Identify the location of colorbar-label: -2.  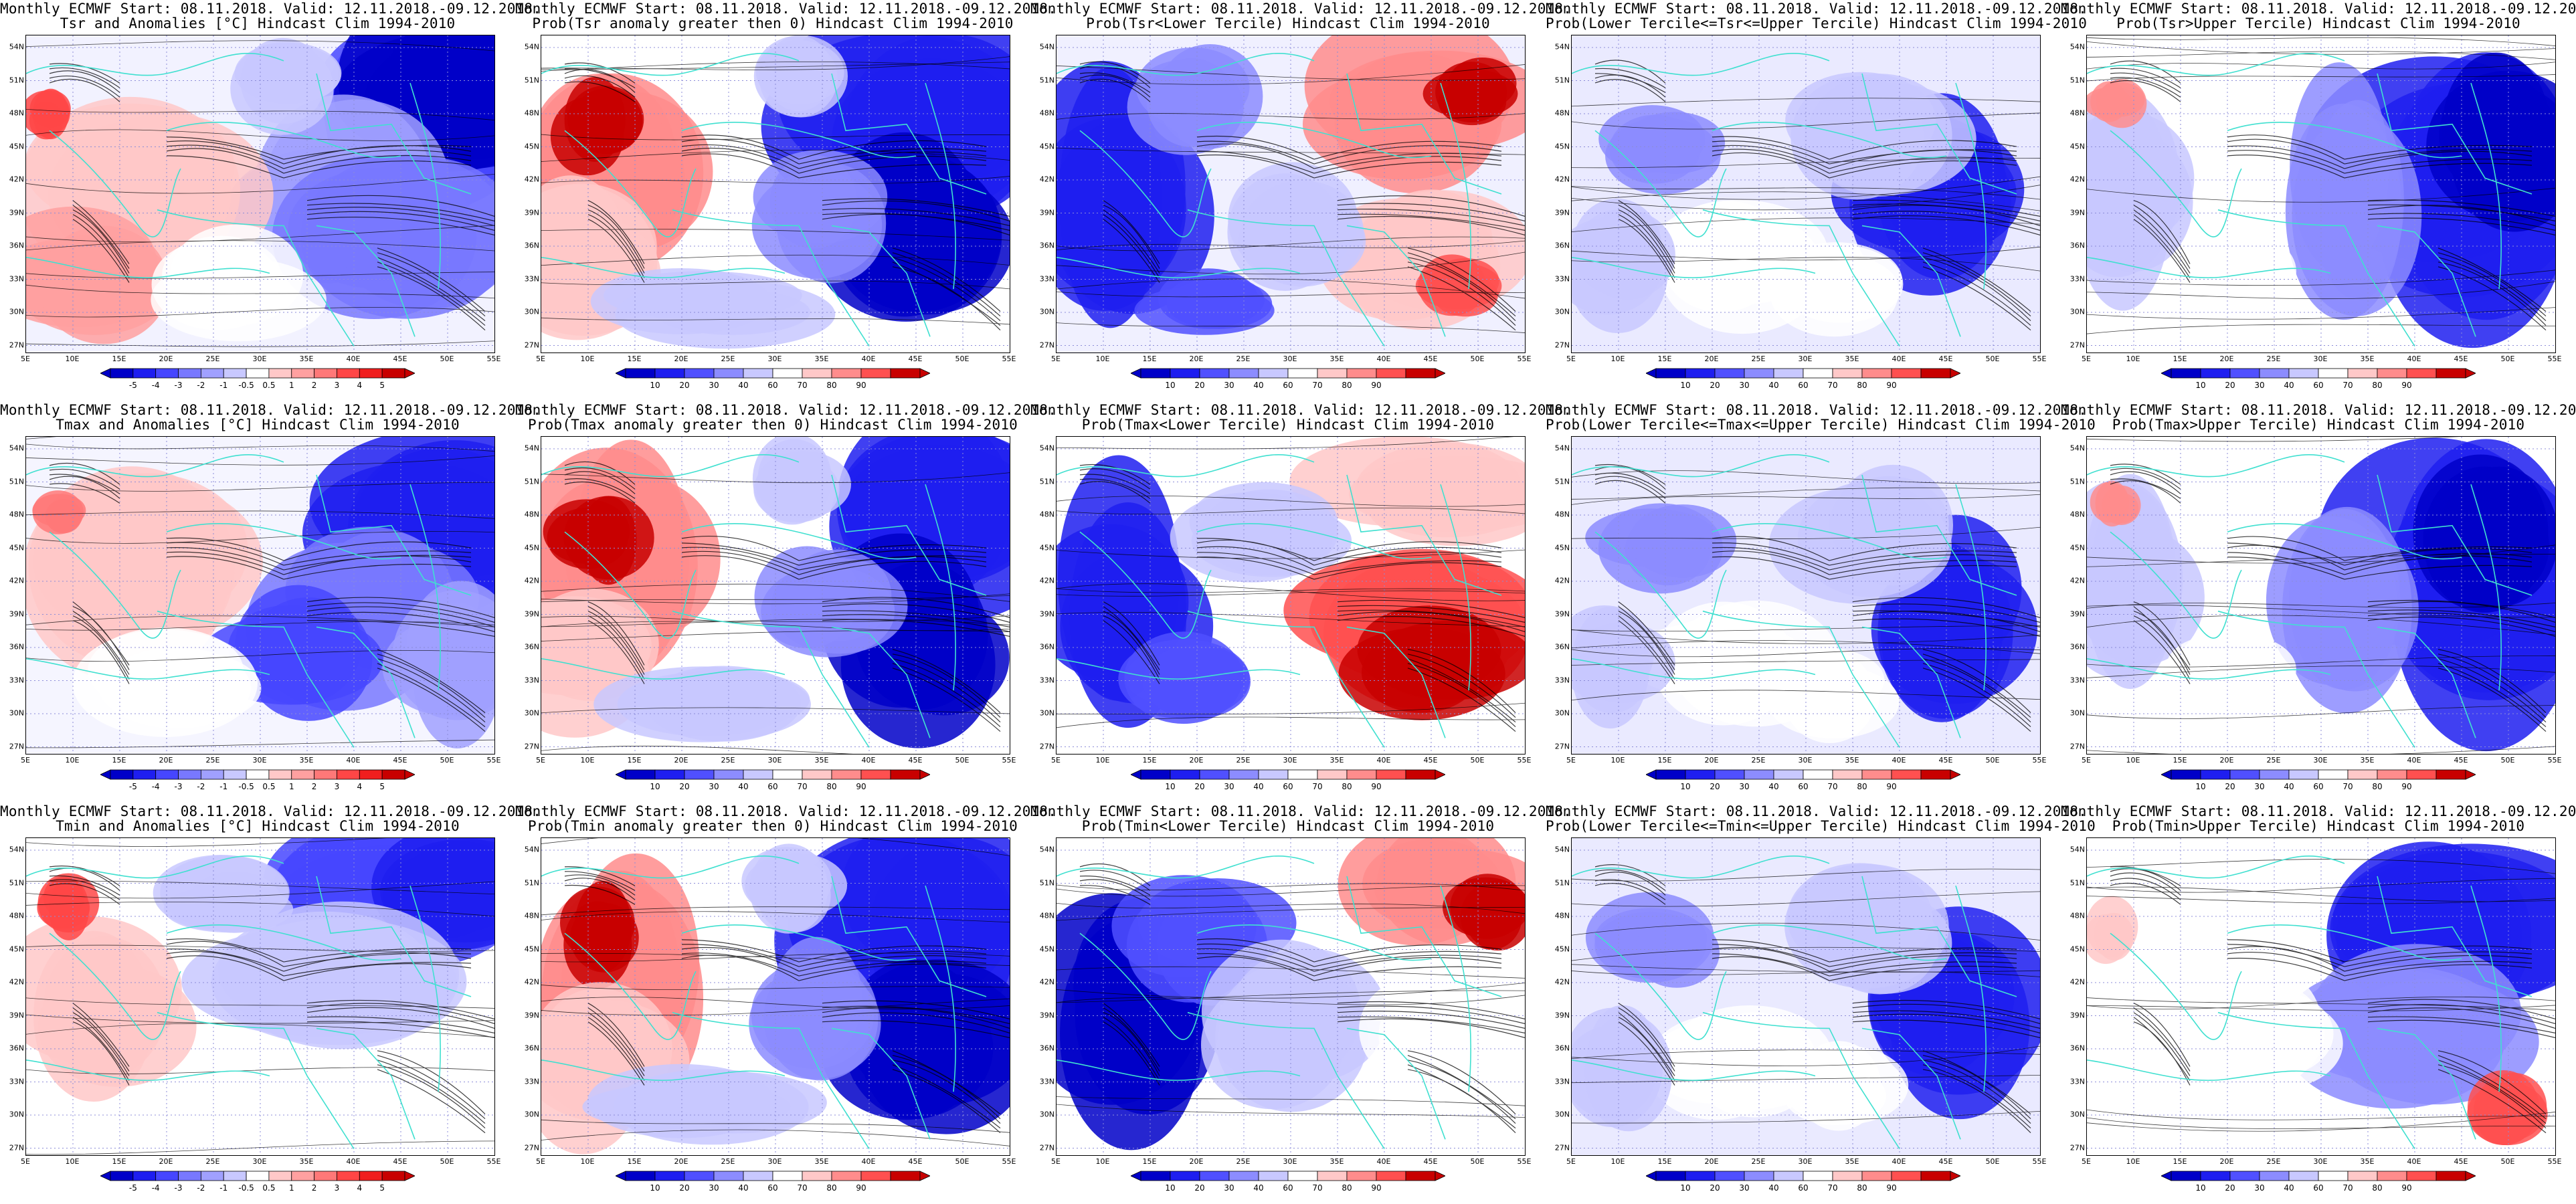
(201, 786).